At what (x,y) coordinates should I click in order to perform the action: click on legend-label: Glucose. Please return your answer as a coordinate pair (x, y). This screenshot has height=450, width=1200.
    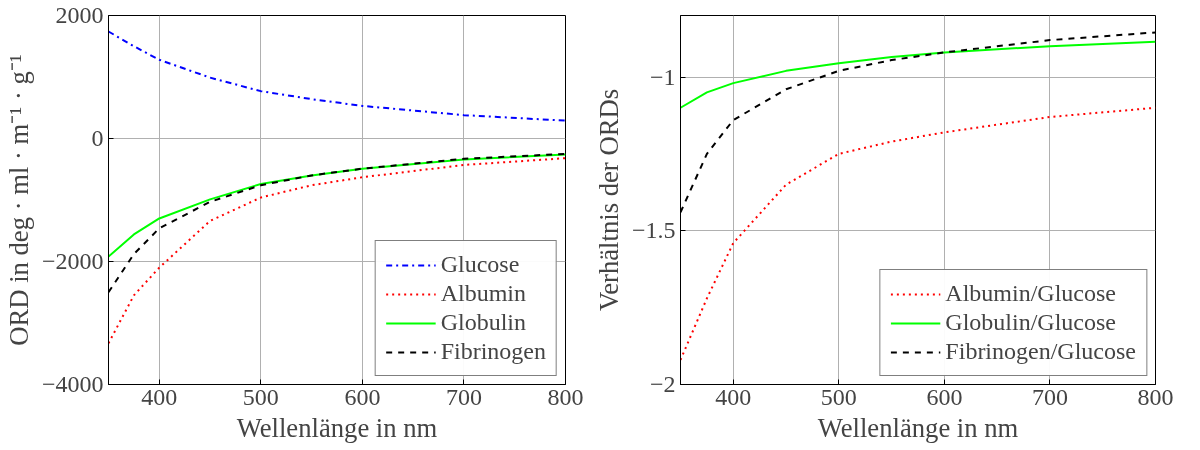
    Looking at the image, I should click on (480, 264).